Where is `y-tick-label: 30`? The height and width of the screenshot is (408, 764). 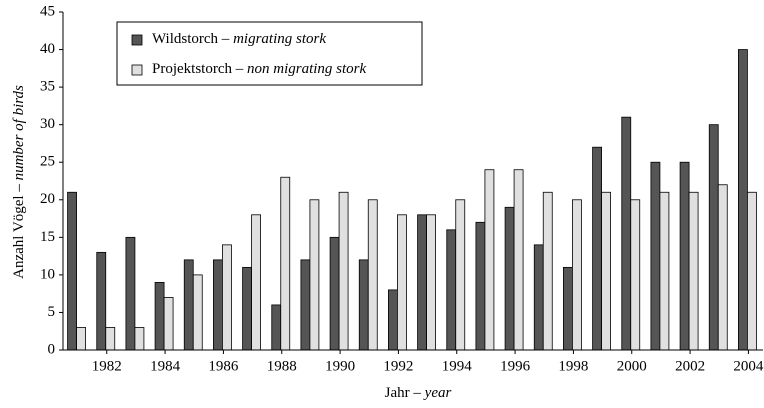
y-tick-label: 30 is located at coordinates (47, 124).